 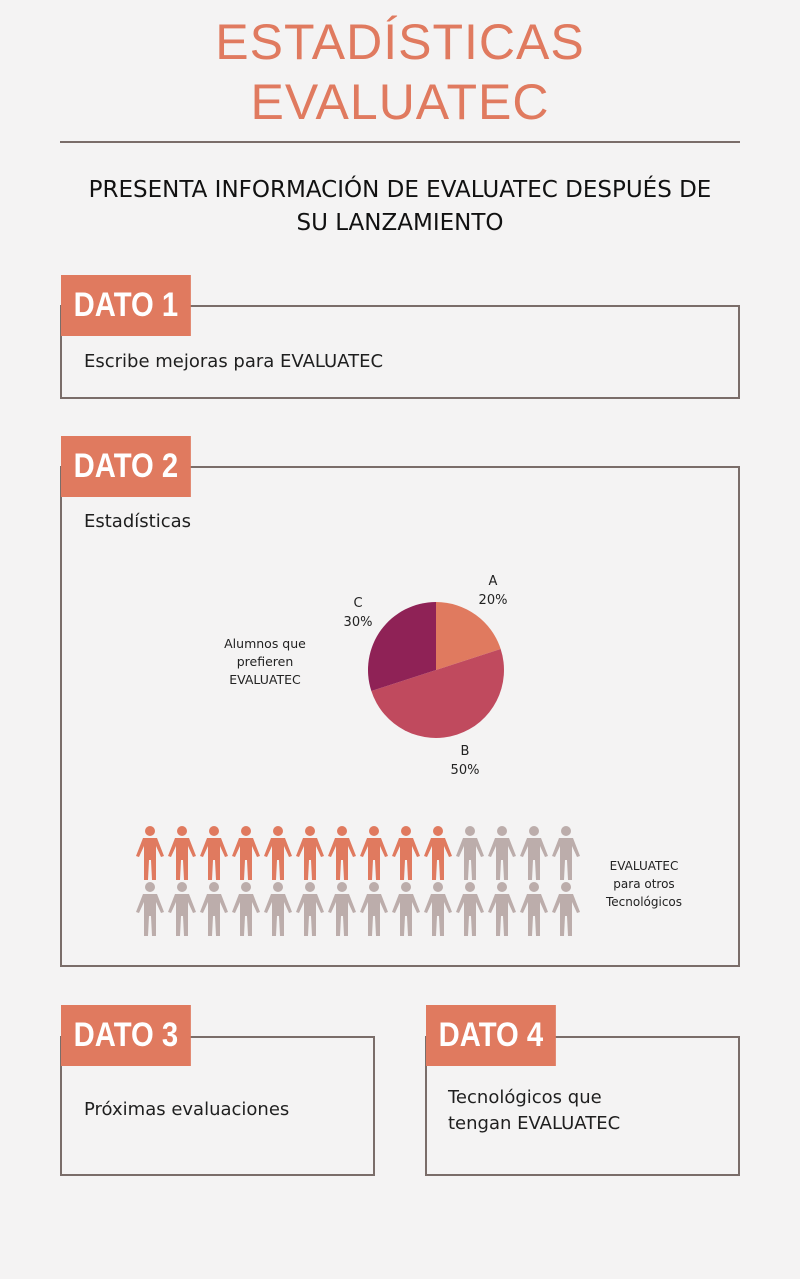 What do you see at coordinates (400, 223) in the screenshot?
I see `subtitle-line-2: SU LANZAMIENTO` at bounding box center [400, 223].